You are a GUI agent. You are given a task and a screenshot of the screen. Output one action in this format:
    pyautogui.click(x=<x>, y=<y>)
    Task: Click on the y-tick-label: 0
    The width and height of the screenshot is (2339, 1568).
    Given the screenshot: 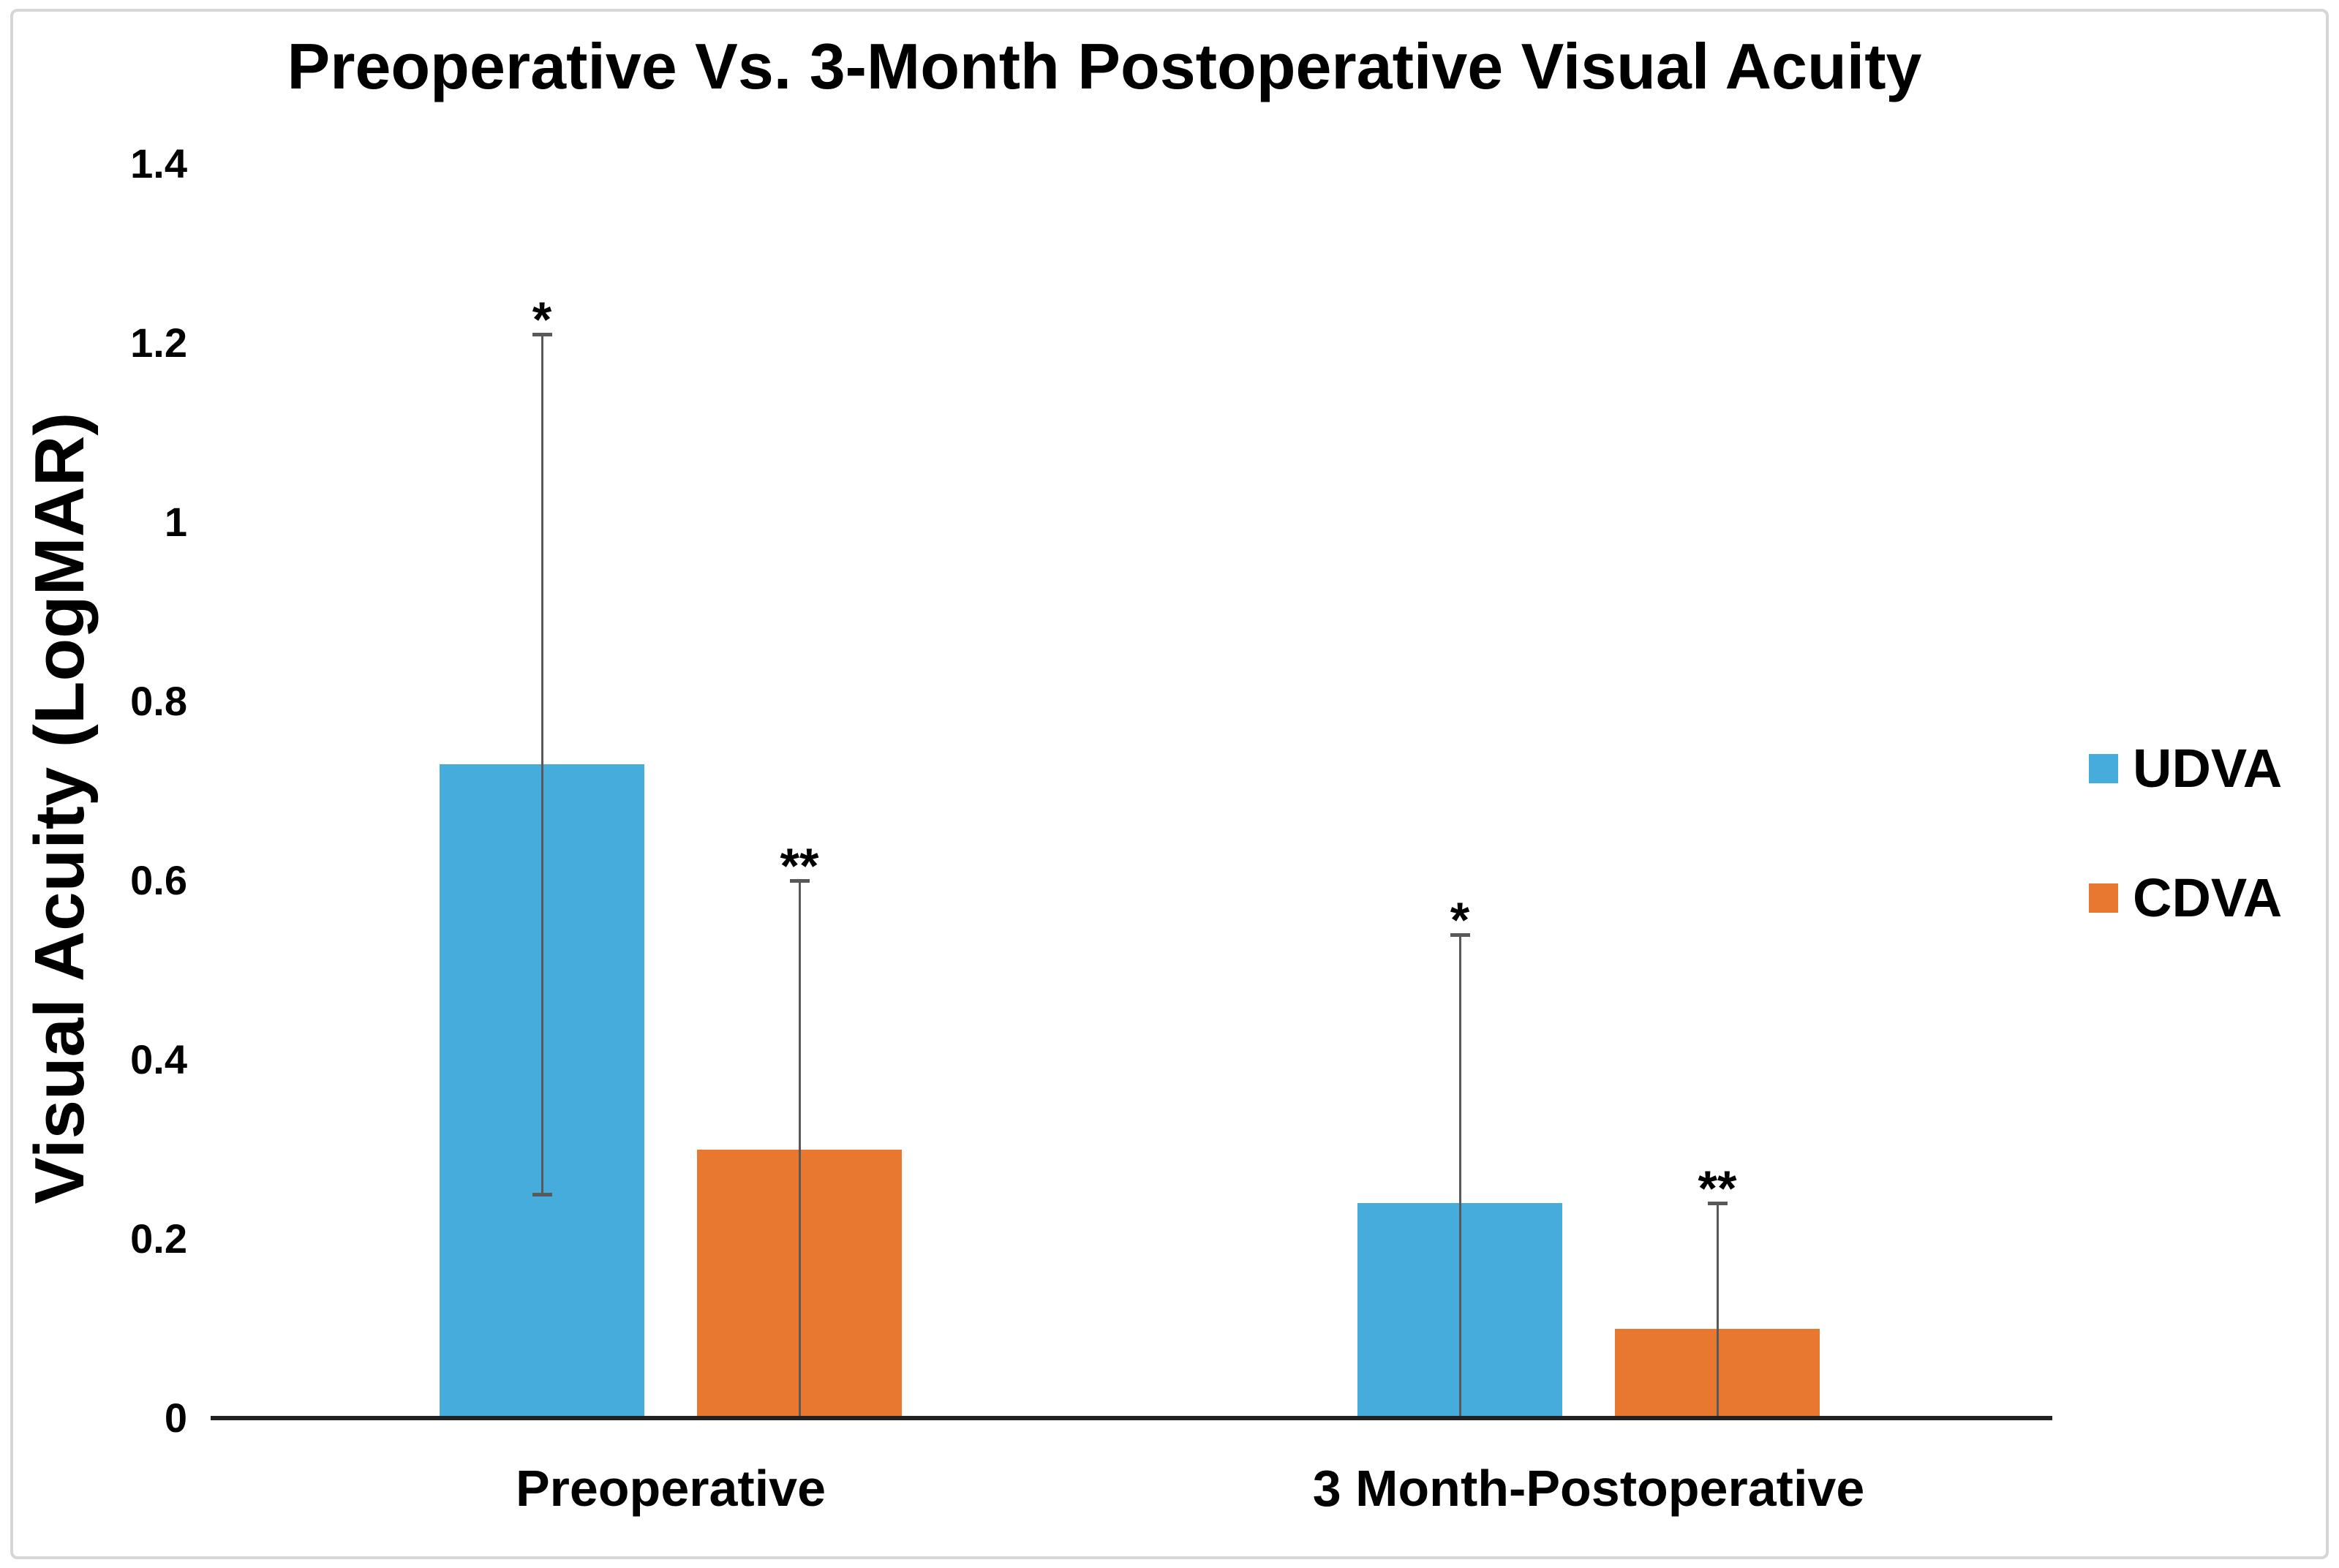 What is the action you would take?
    pyautogui.click(x=175, y=1418)
    